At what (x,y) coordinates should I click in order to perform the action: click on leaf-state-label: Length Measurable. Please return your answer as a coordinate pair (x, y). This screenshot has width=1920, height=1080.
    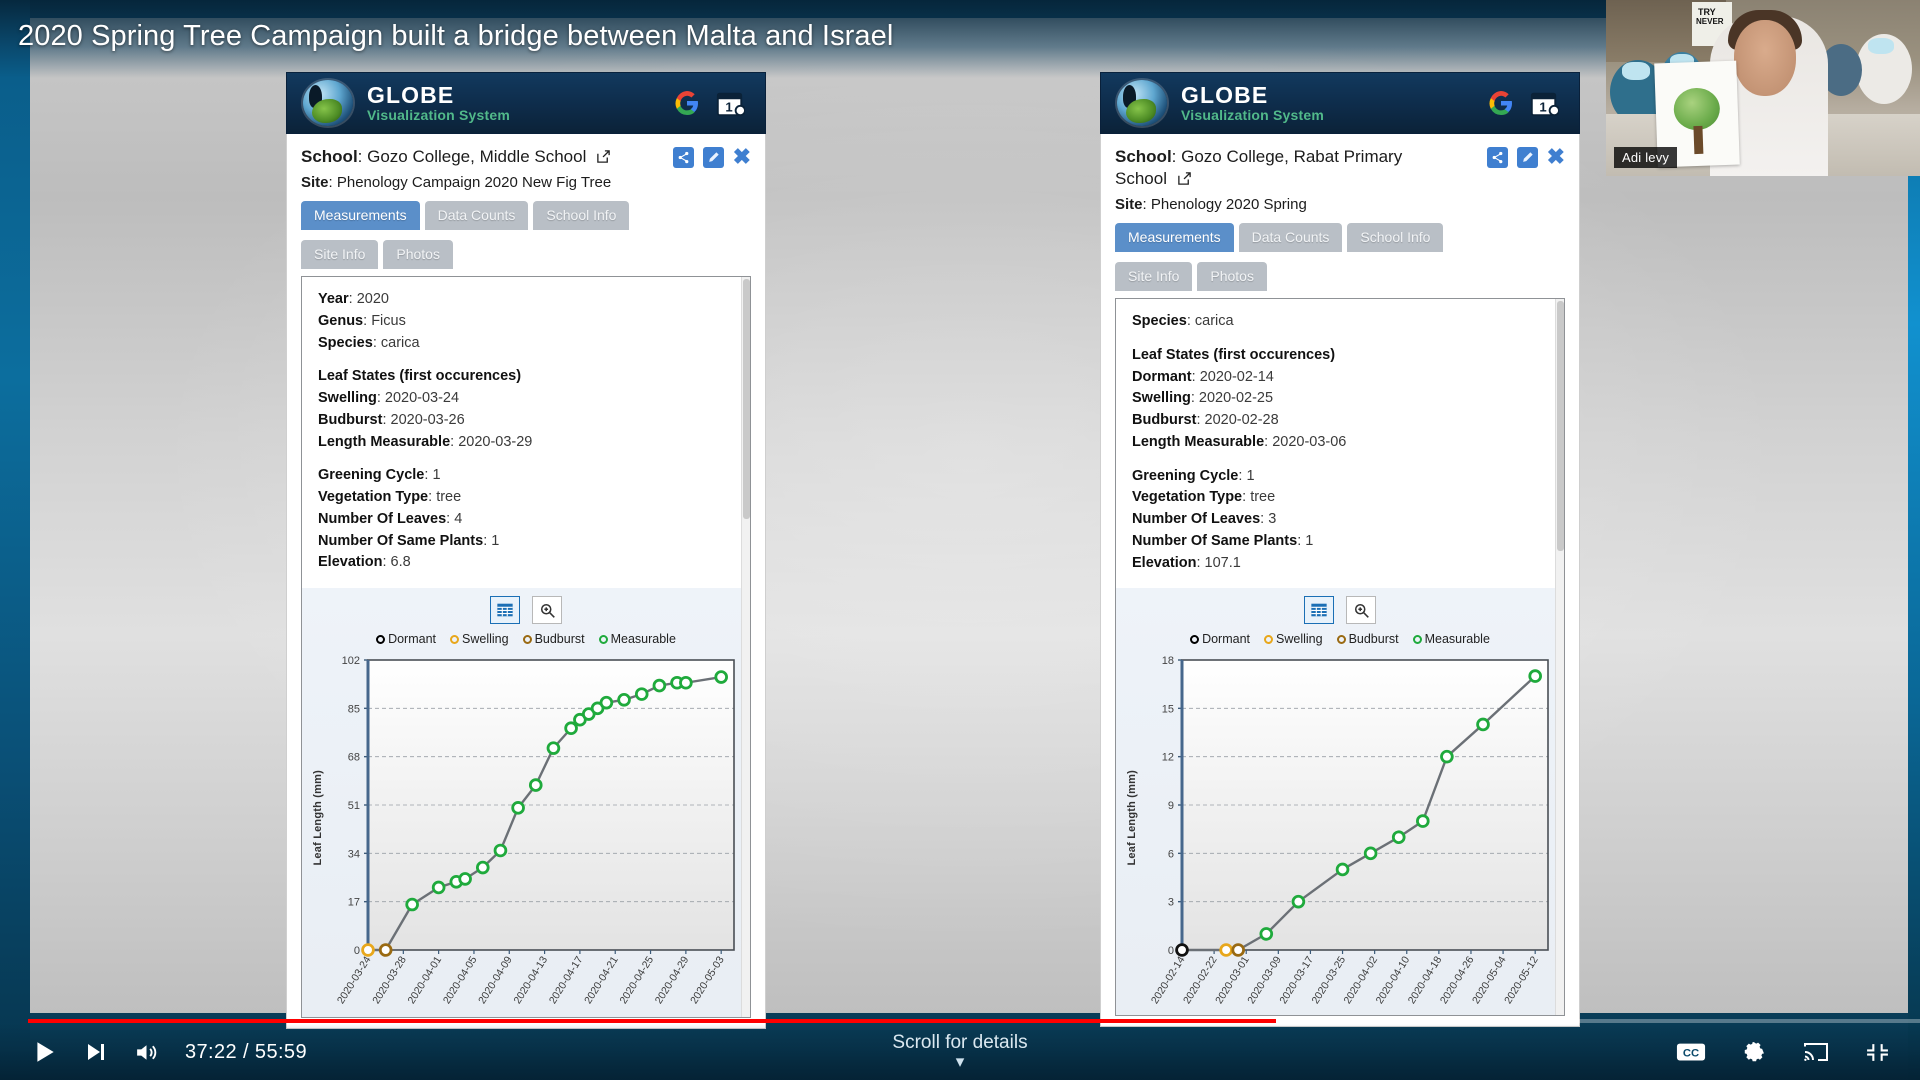
    Looking at the image, I should click on (1198, 441).